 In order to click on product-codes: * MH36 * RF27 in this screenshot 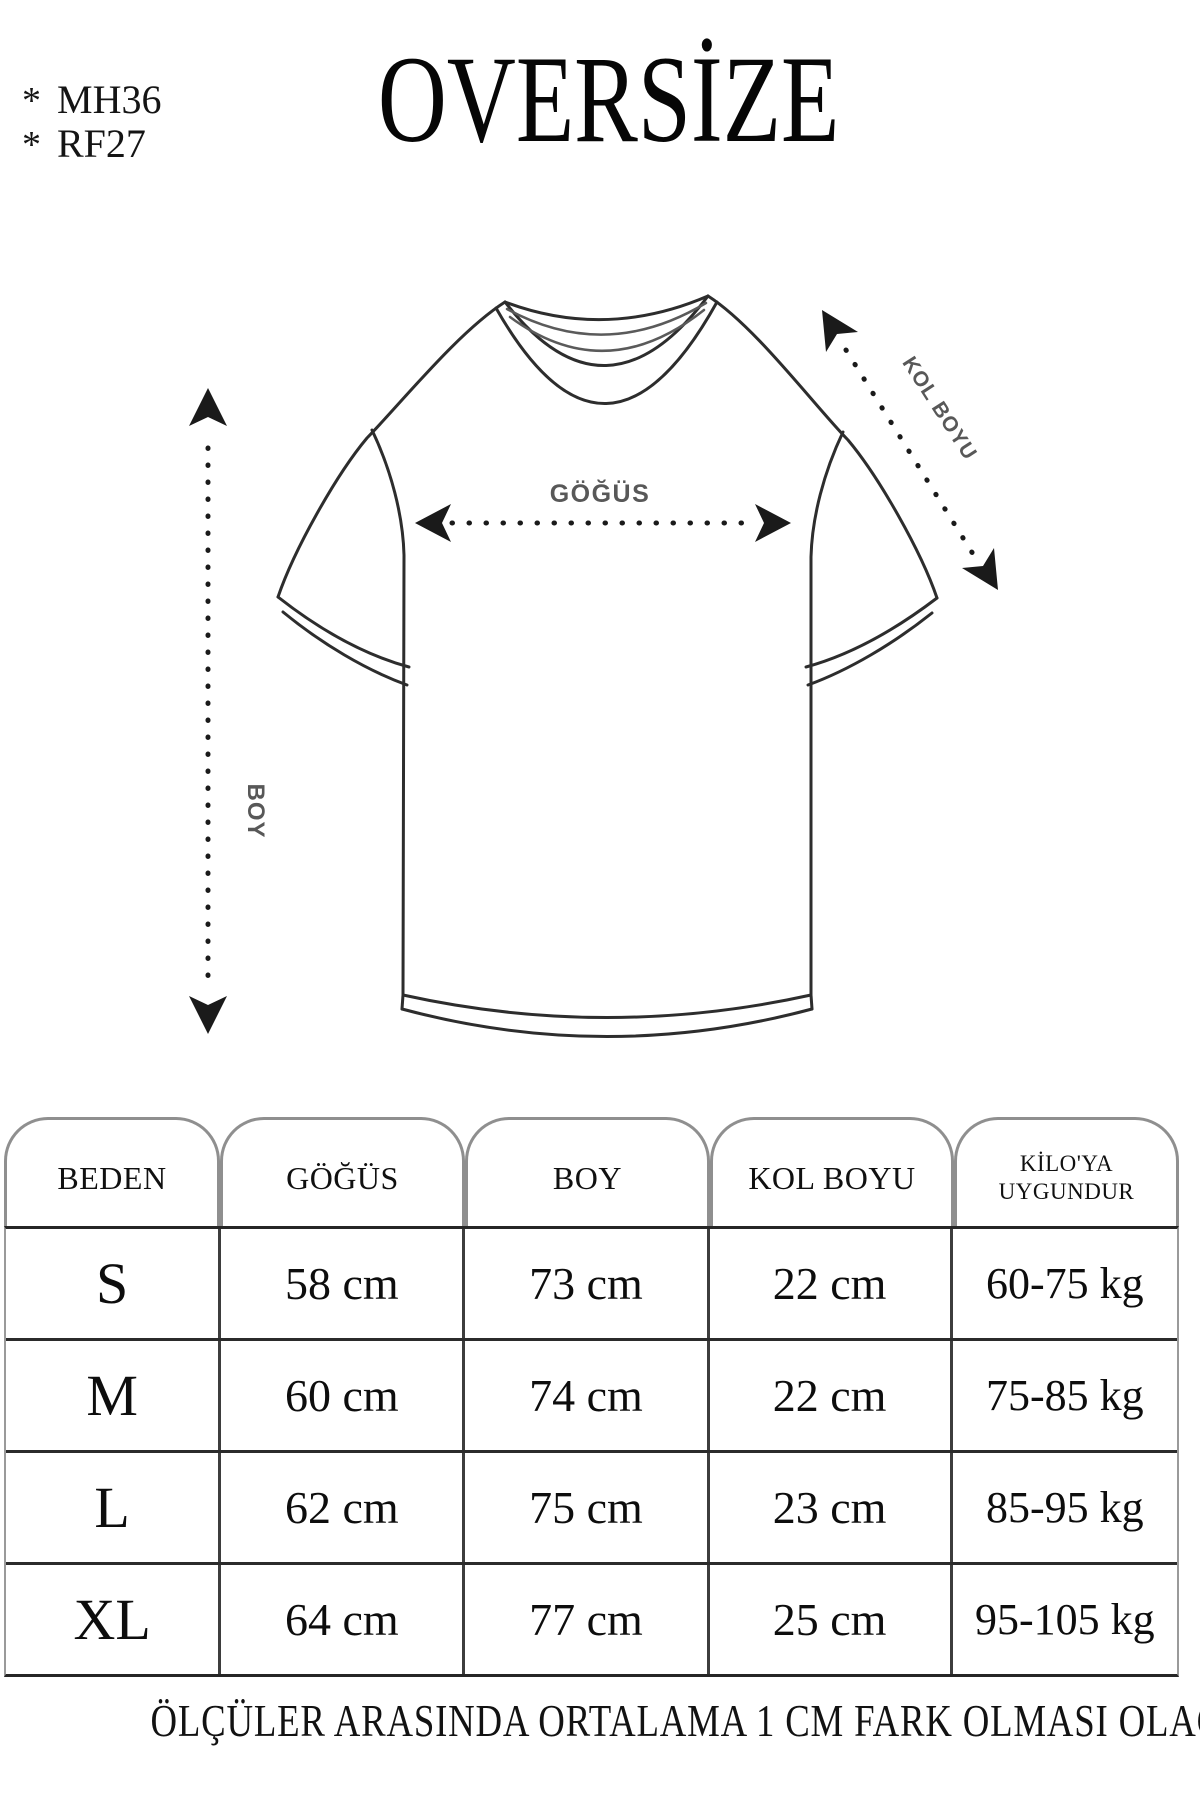, I will do `click(92, 122)`.